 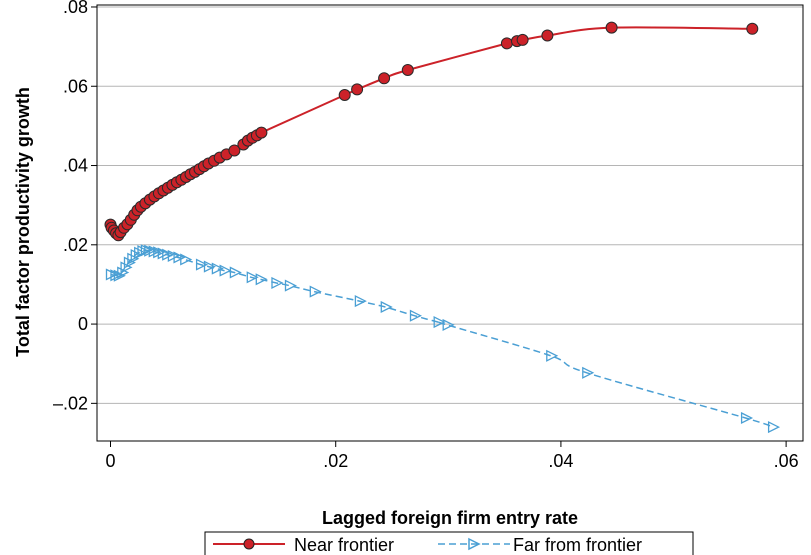 I want to click on legend-near-frontier-label: Near frontier, so click(x=344, y=545).